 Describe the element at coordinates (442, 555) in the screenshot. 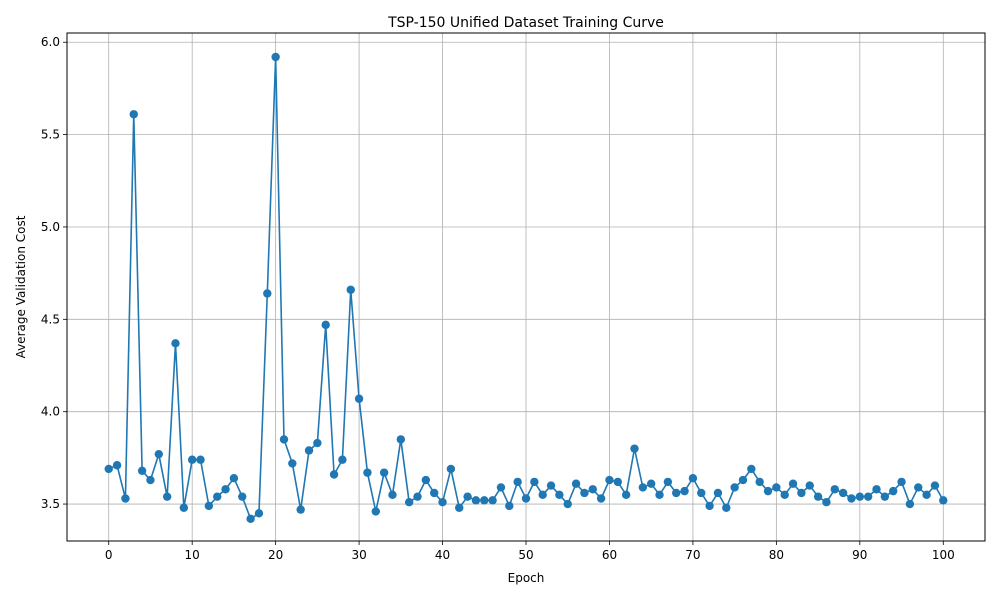

I see `x-tick-label: 40` at that location.